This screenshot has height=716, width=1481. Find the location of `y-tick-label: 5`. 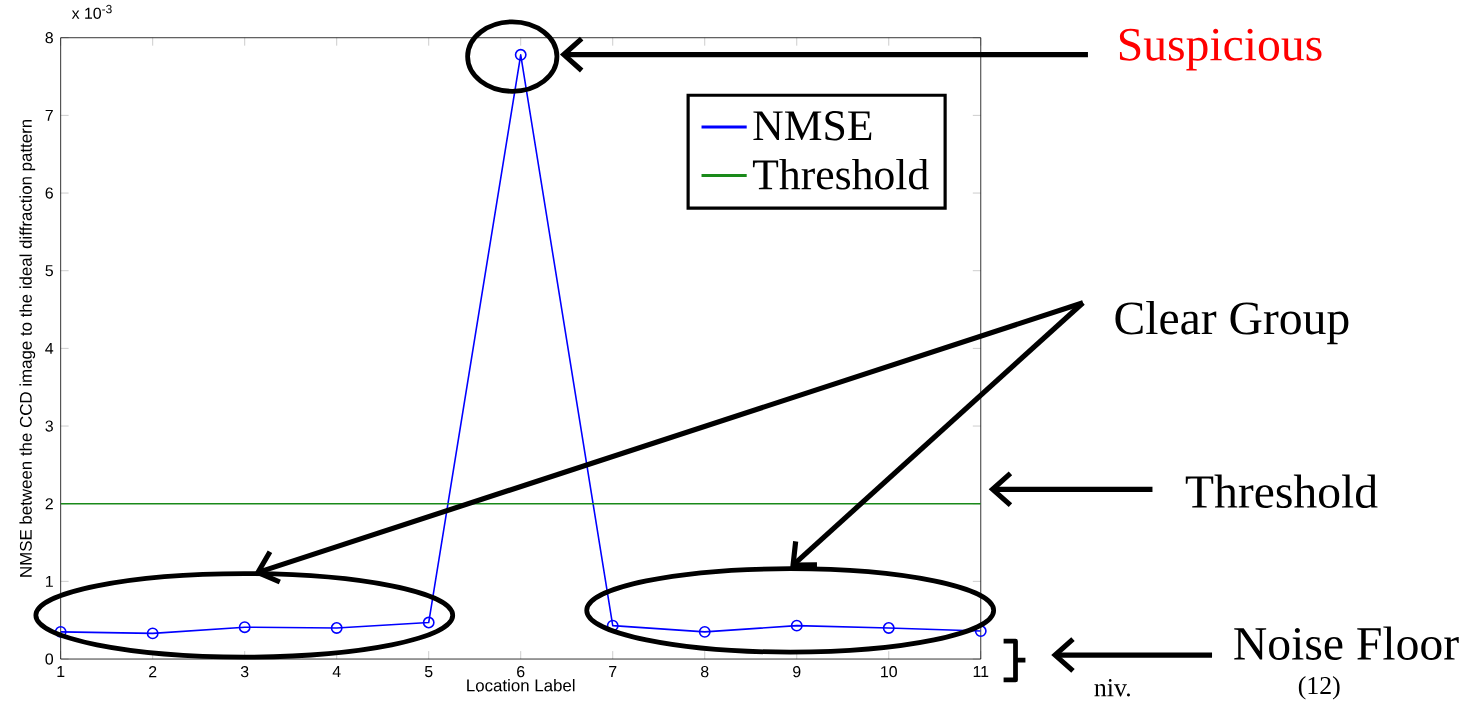

y-tick-label: 5 is located at coordinates (49, 271).